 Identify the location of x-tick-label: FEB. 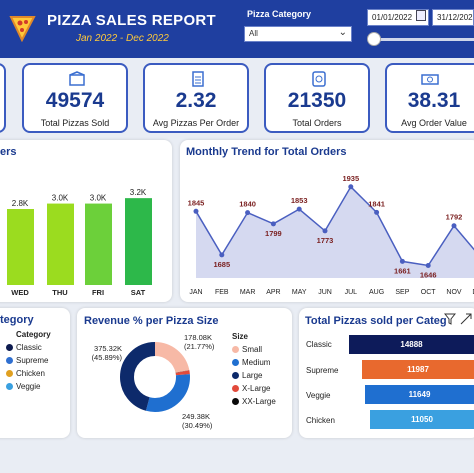
(222, 292).